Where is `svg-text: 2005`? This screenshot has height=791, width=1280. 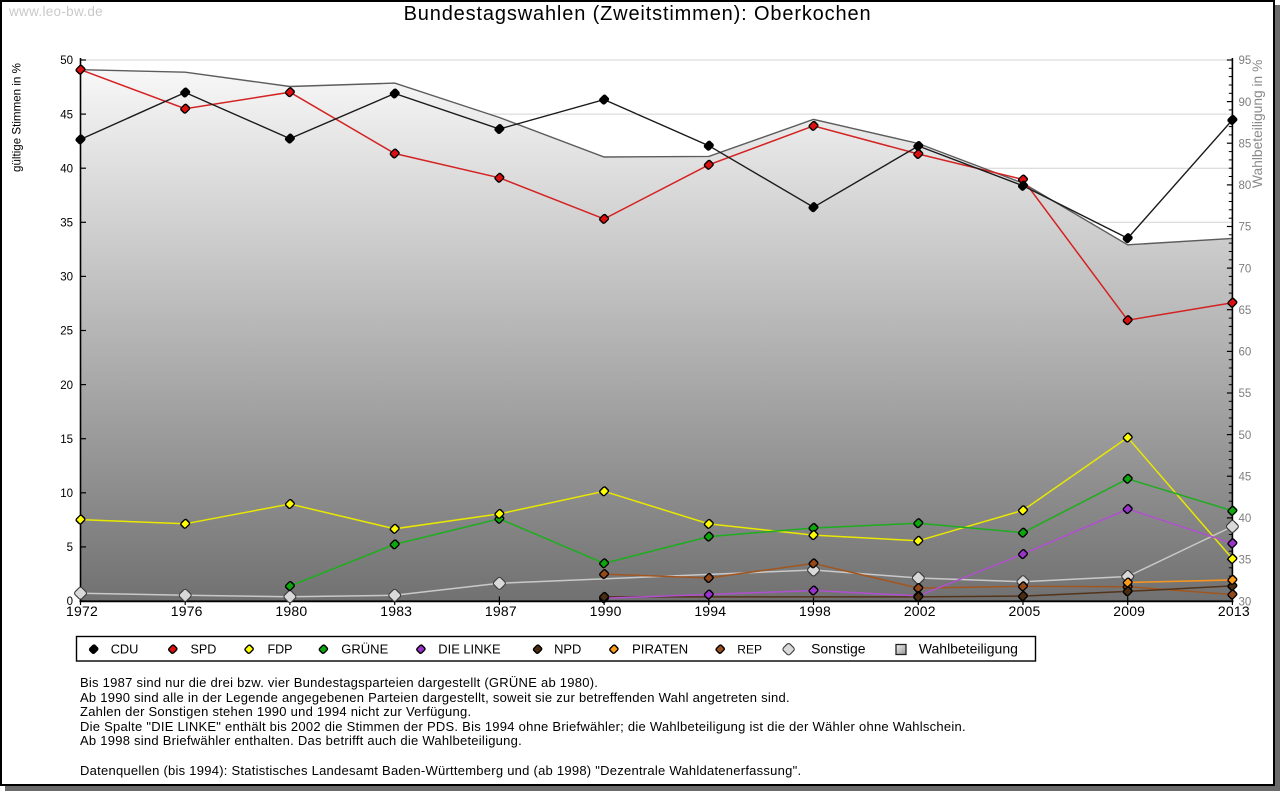 svg-text: 2005 is located at coordinates (1025, 611).